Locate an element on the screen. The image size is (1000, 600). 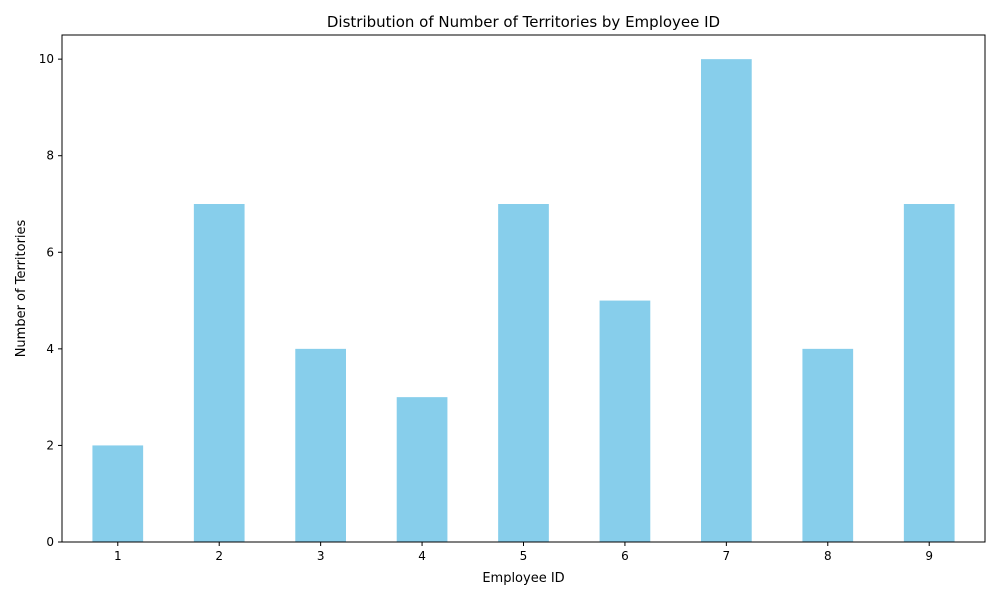
x-axis-label: Employee ID is located at coordinates (523, 578).